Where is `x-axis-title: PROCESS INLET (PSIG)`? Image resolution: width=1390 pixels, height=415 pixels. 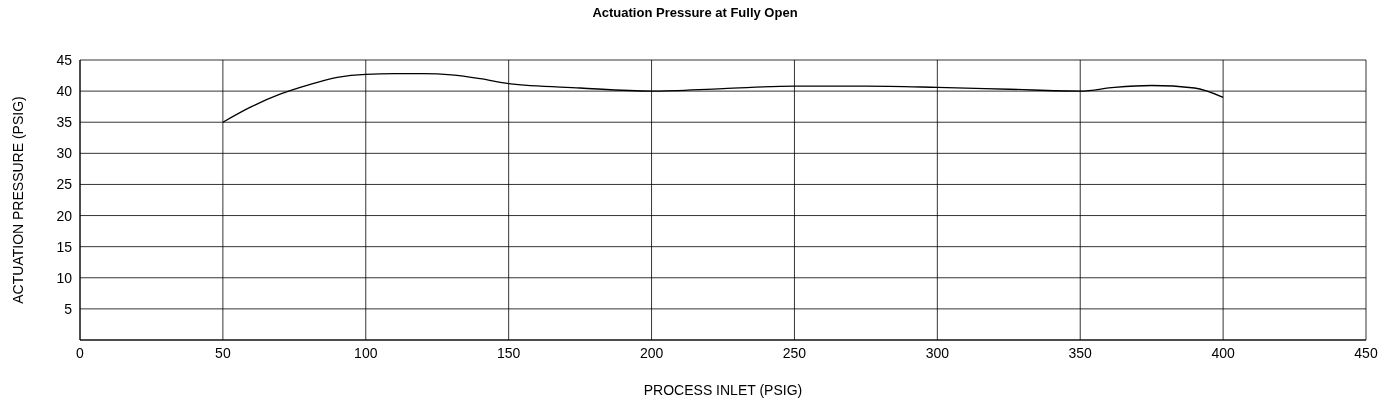
x-axis-title: PROCESS INLET (PSIG) is located at coordinates (723, 390).